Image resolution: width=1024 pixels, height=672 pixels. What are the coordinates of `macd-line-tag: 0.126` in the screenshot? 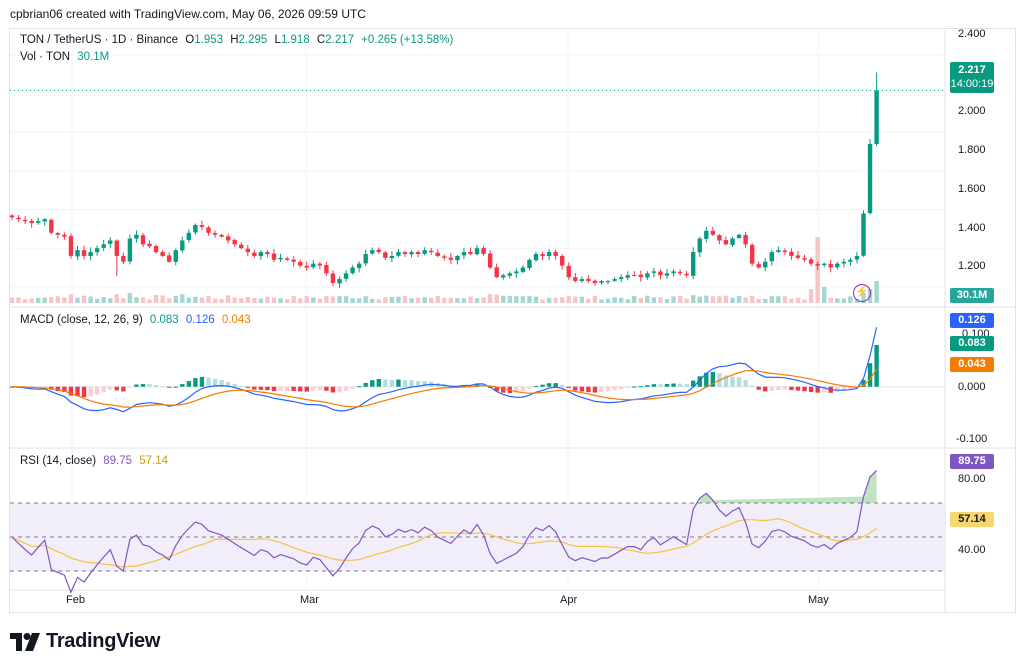 It's located at (972, 320).